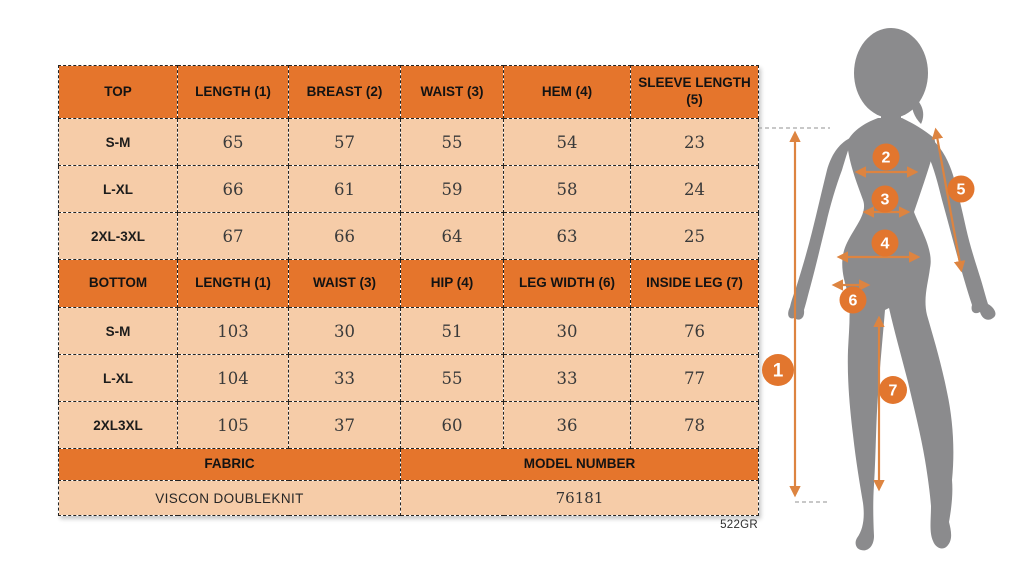 The width and height of the screenshot is (1024, 571). Describe the element at coordinates (233, 236) in the screenshot. I see `table-cell: 67` at that location.